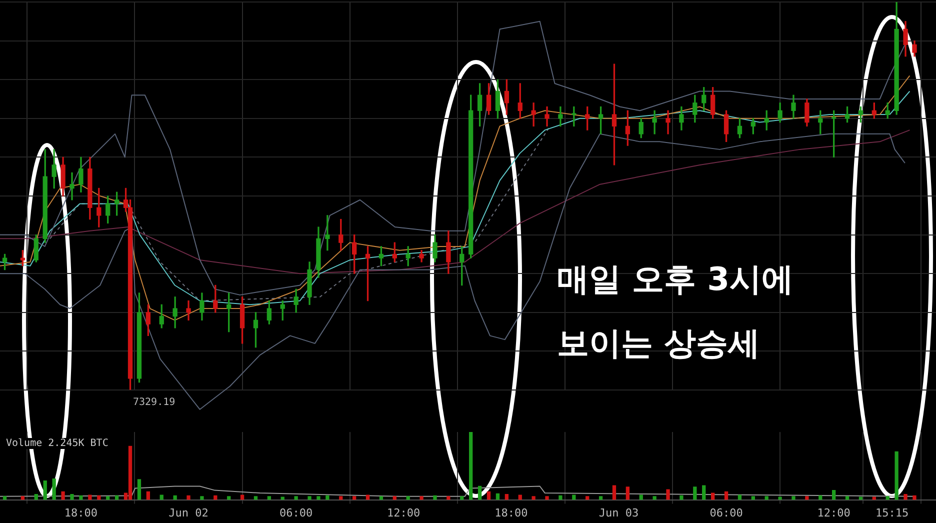 The height and width of the screenshot is (523, 936). I want to click on x-tick-label: Jun 03, so click(618, 513).